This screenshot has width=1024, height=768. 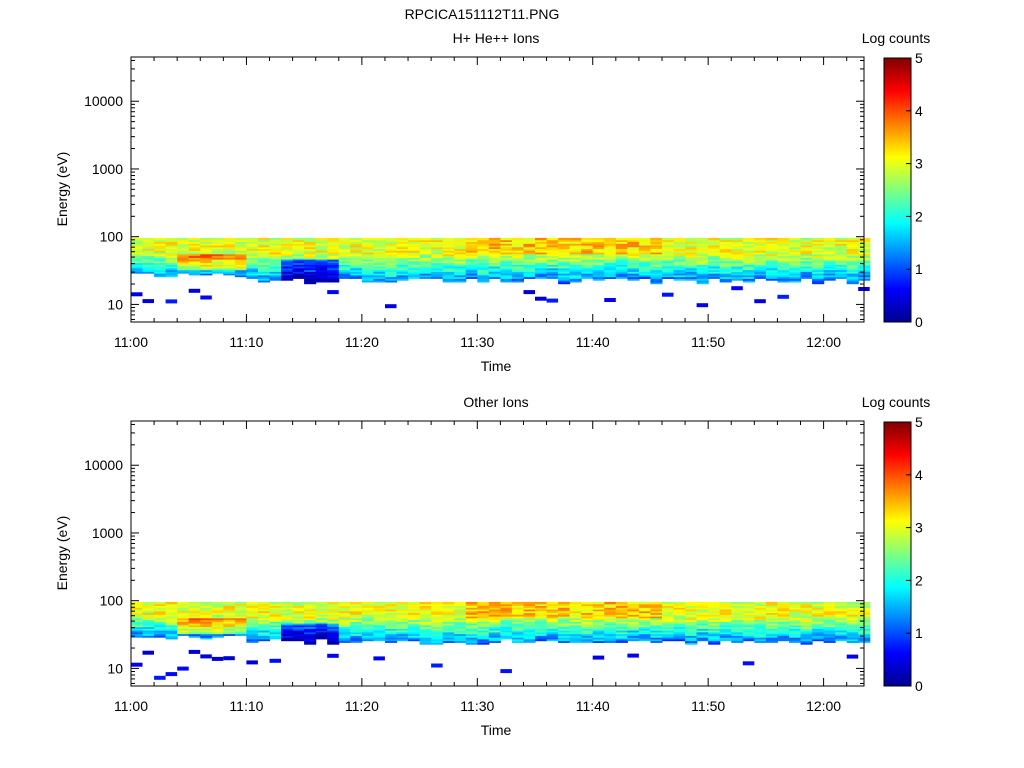 What do you see at coordinates (246, 342) in the screenshot?
I see `x-tick-label: 11:10` at bounding box center [246, 342].